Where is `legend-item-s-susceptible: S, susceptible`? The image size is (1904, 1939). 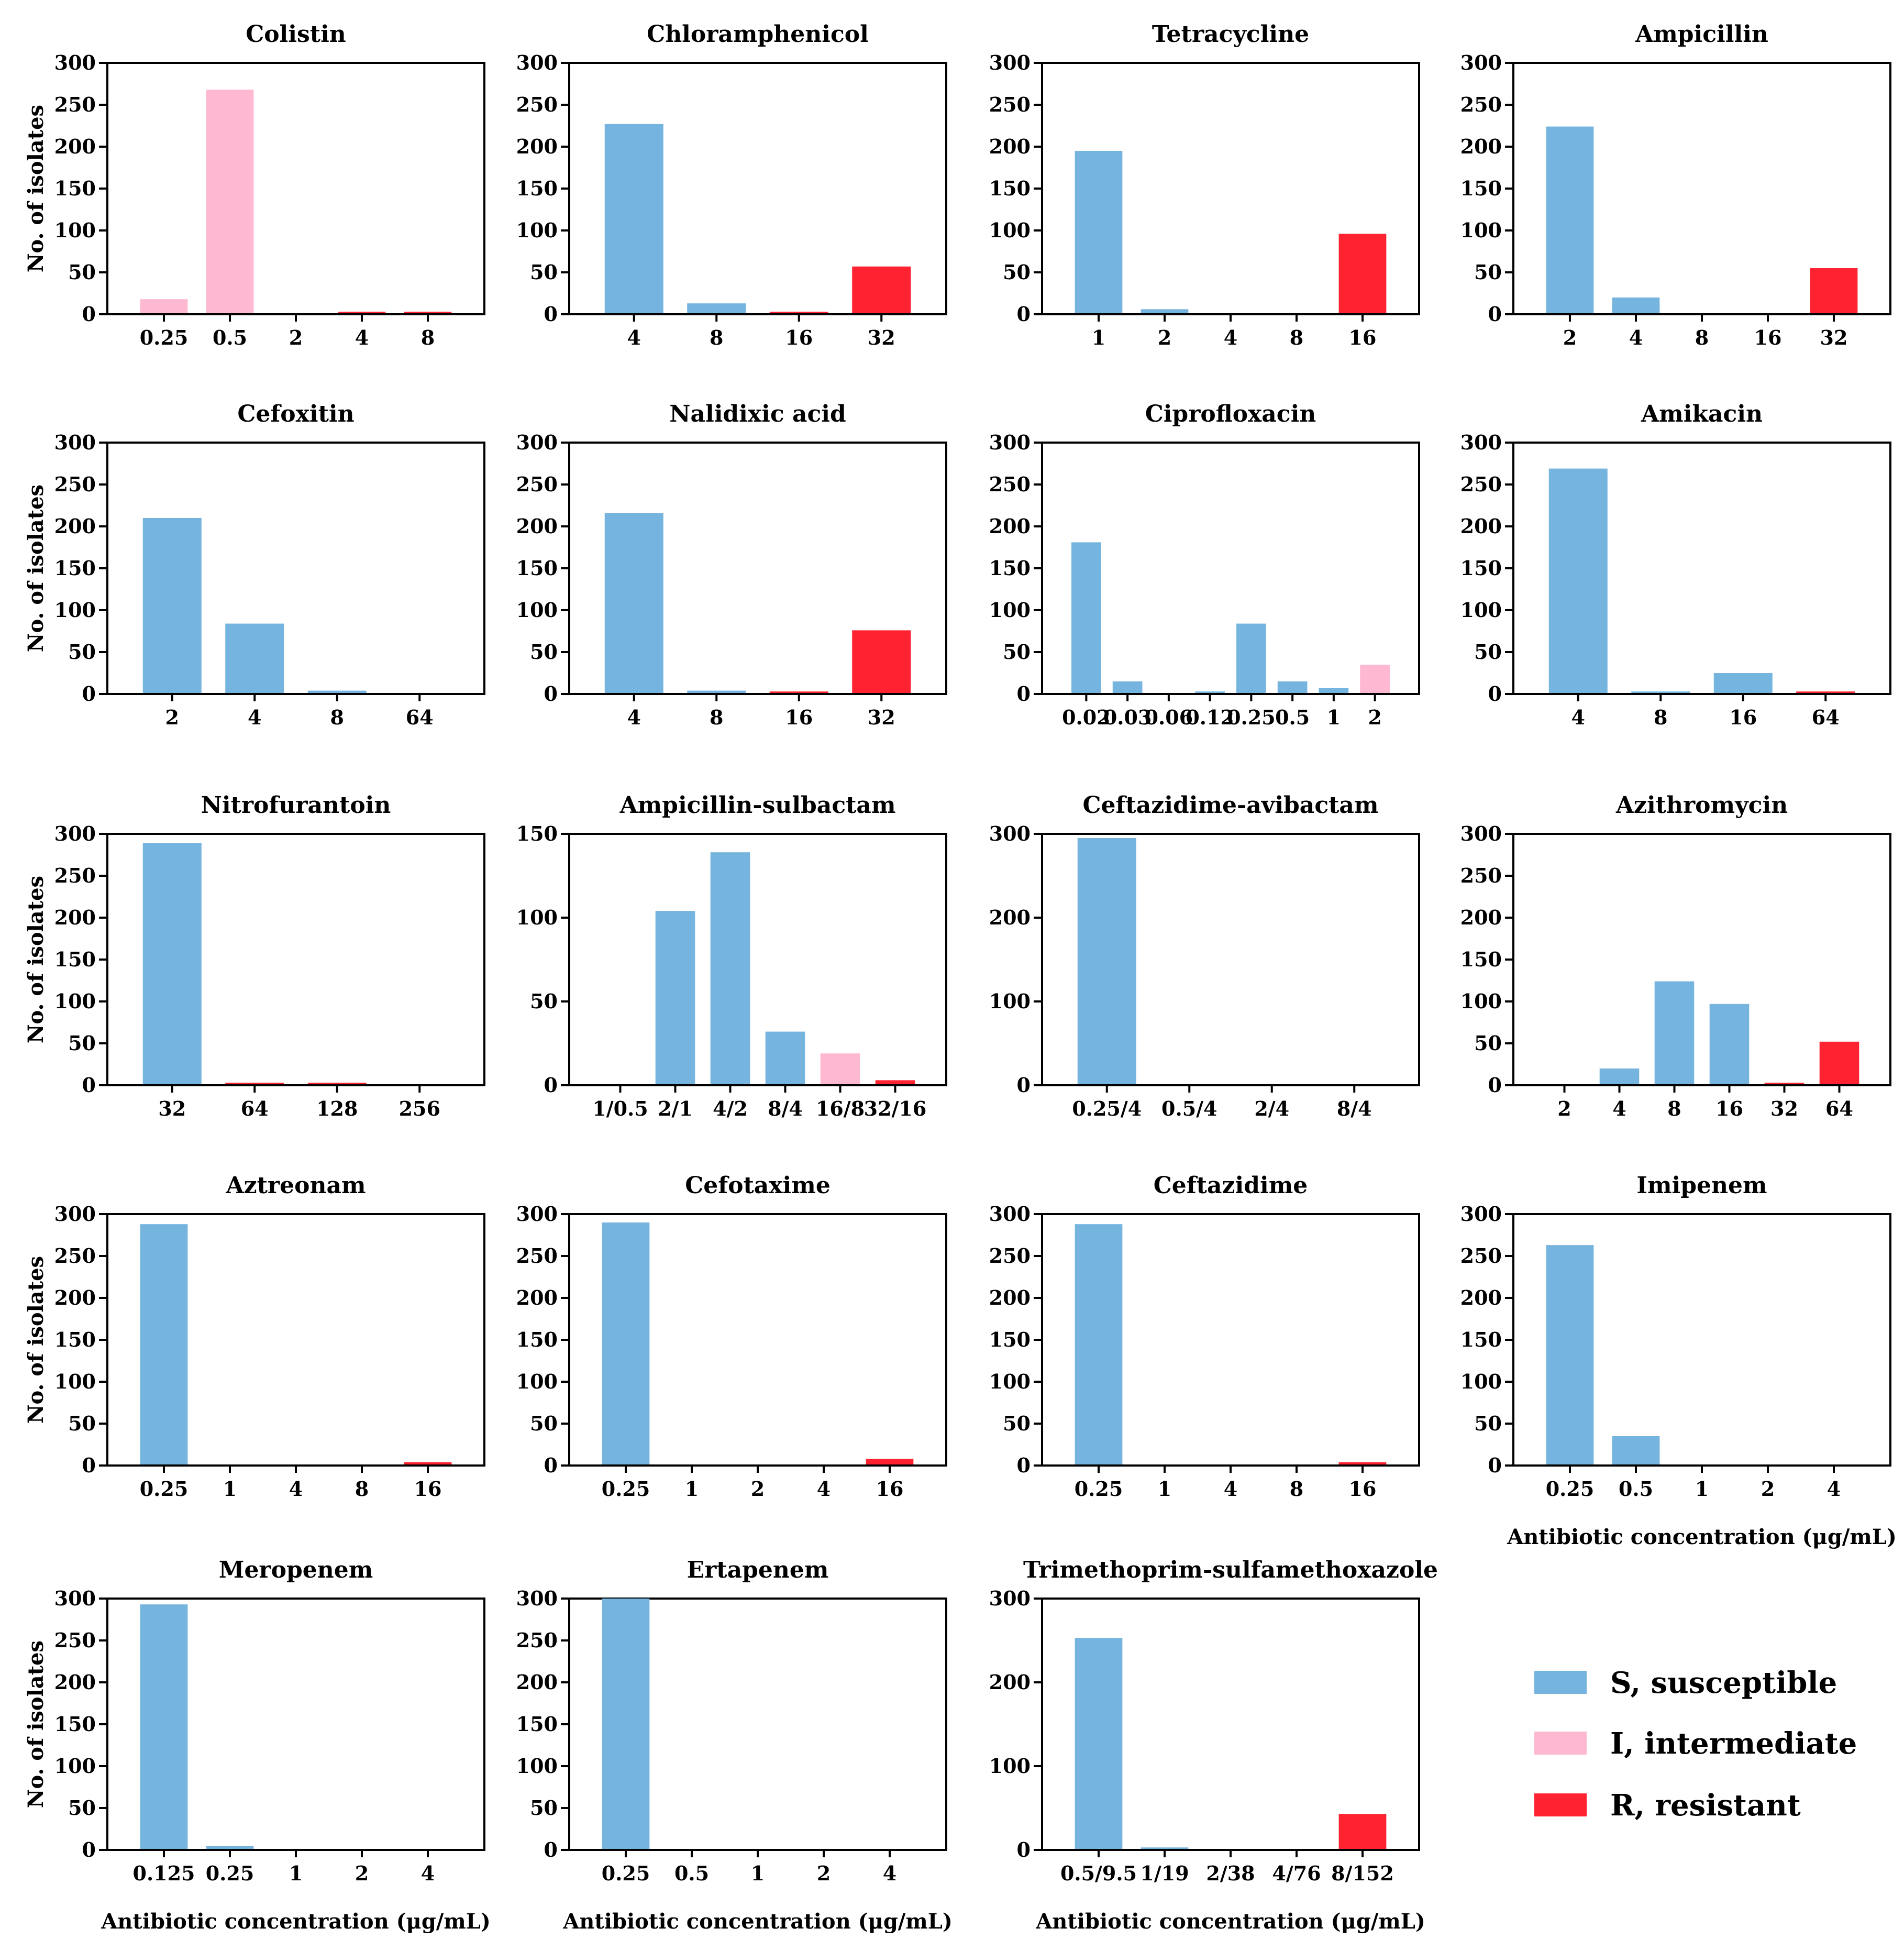
legend-item-s-susceptible: S, susceptible is located at coordinates (1686, 1683).